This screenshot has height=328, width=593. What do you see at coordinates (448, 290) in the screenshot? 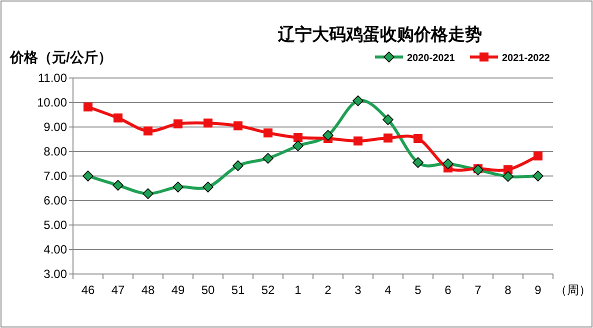
I see `x-tick-label: 6` at bounding box center [448, 290].